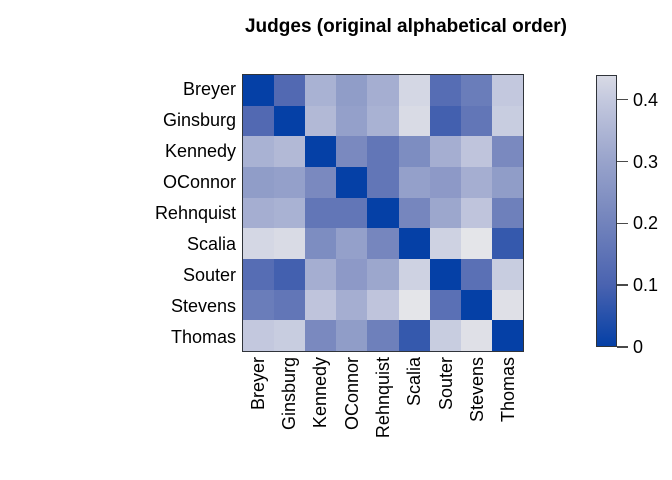 The image size is (672, 480). Describe the element at coordinates (406, 26) in the screenshot. I see `chart-title: Judges (original alphabetical order)` at that location.